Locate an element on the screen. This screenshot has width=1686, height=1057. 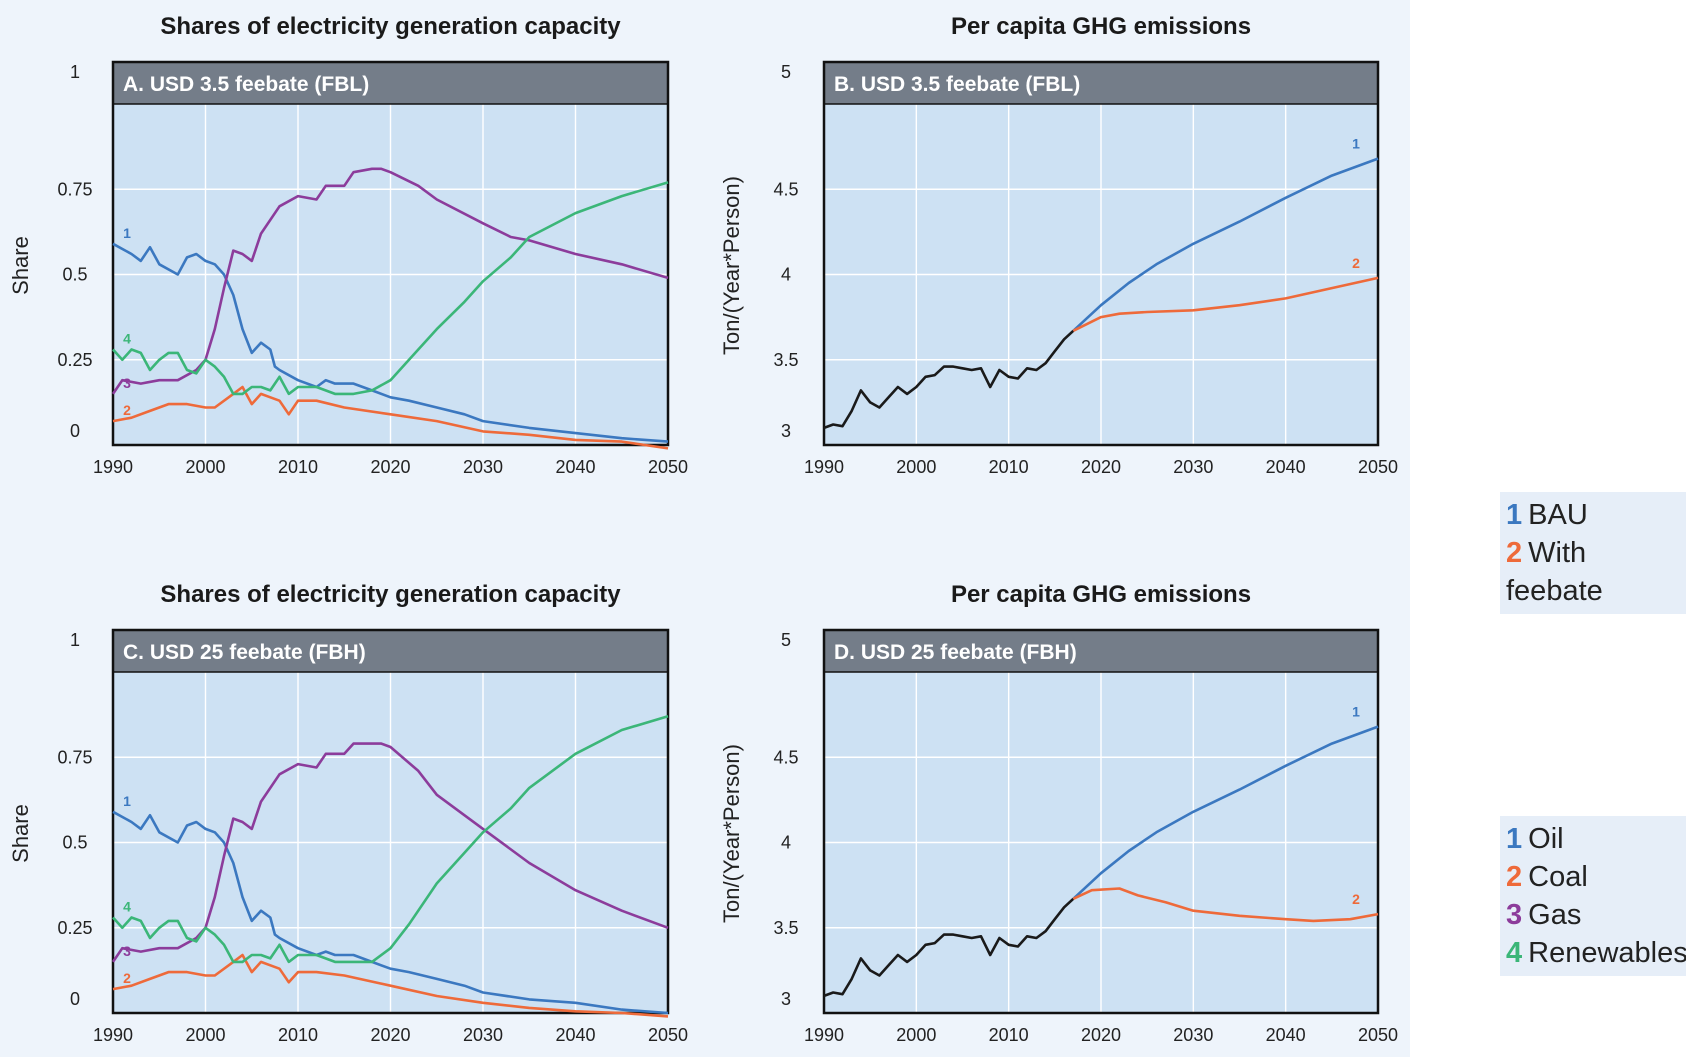
series-label-b-2: 2 is located at coordinates (1356, 263).